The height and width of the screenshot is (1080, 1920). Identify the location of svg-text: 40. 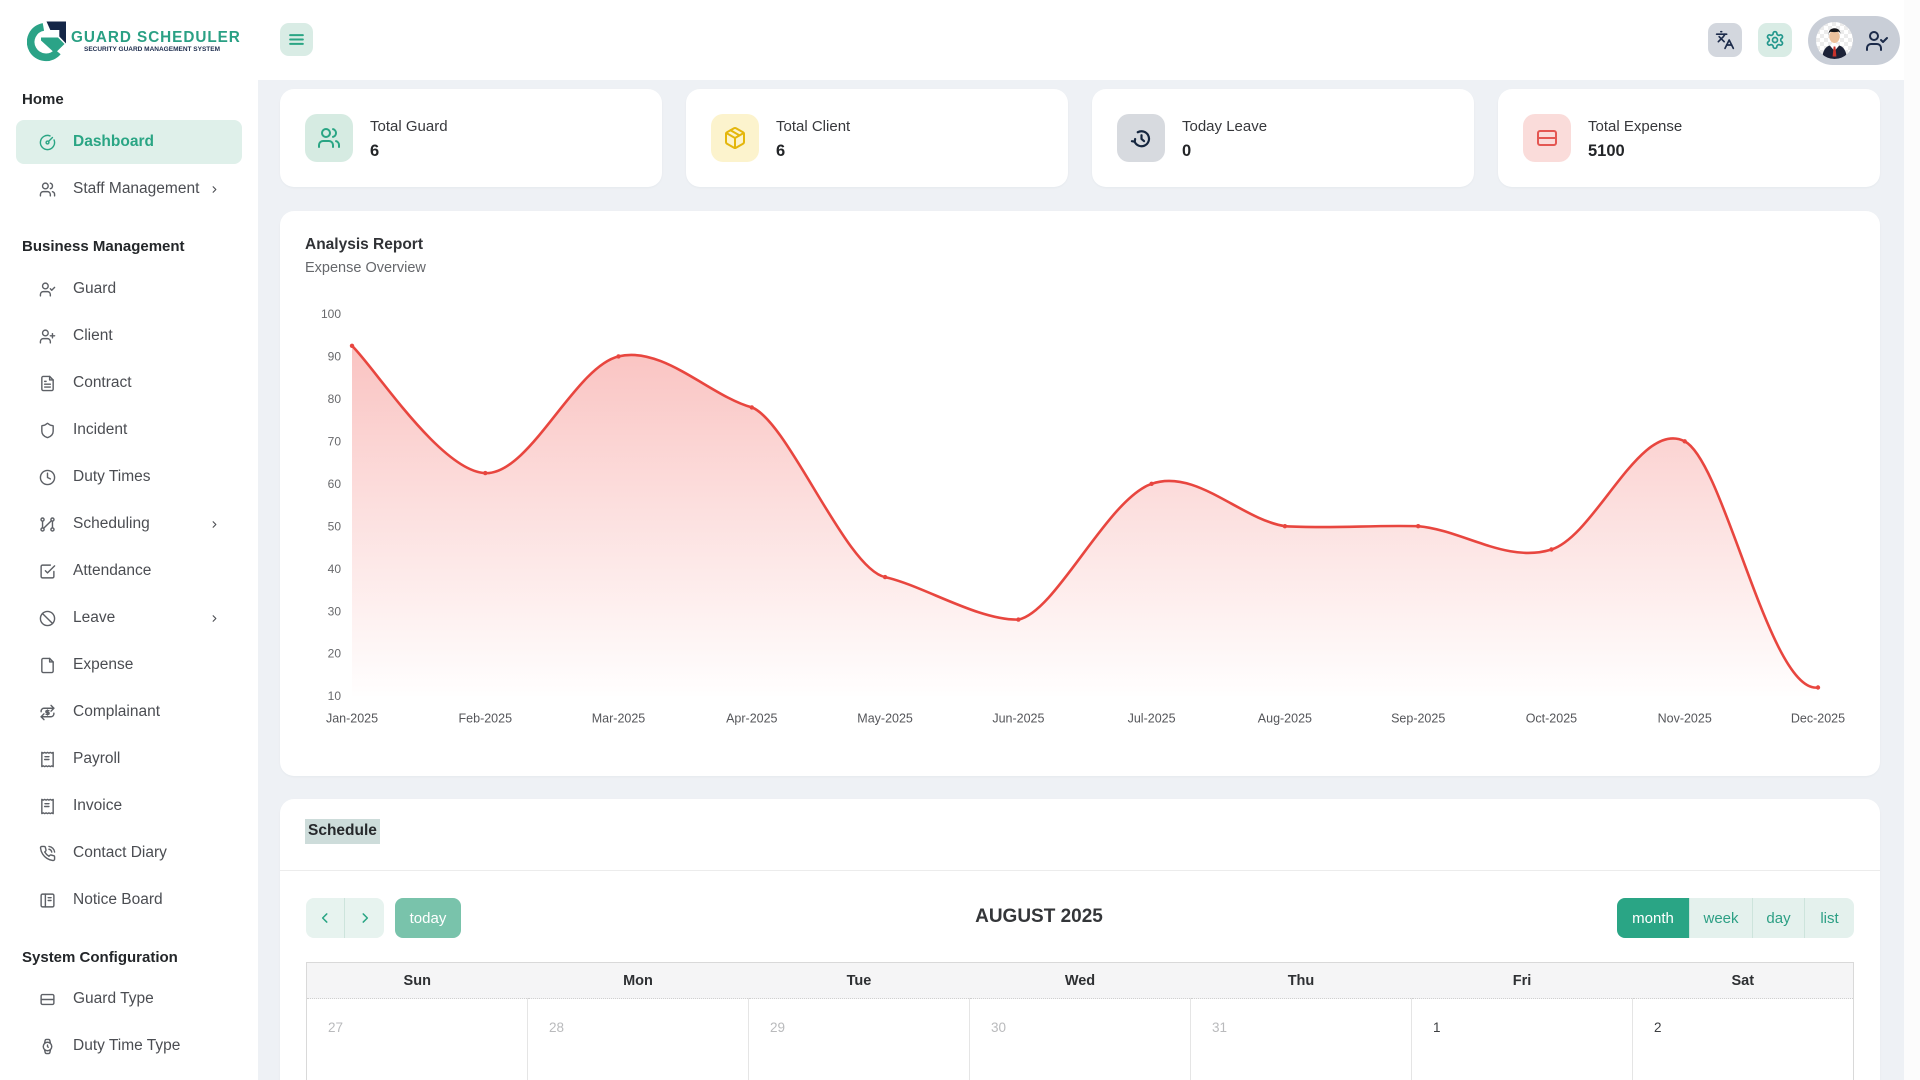
(335, 569).